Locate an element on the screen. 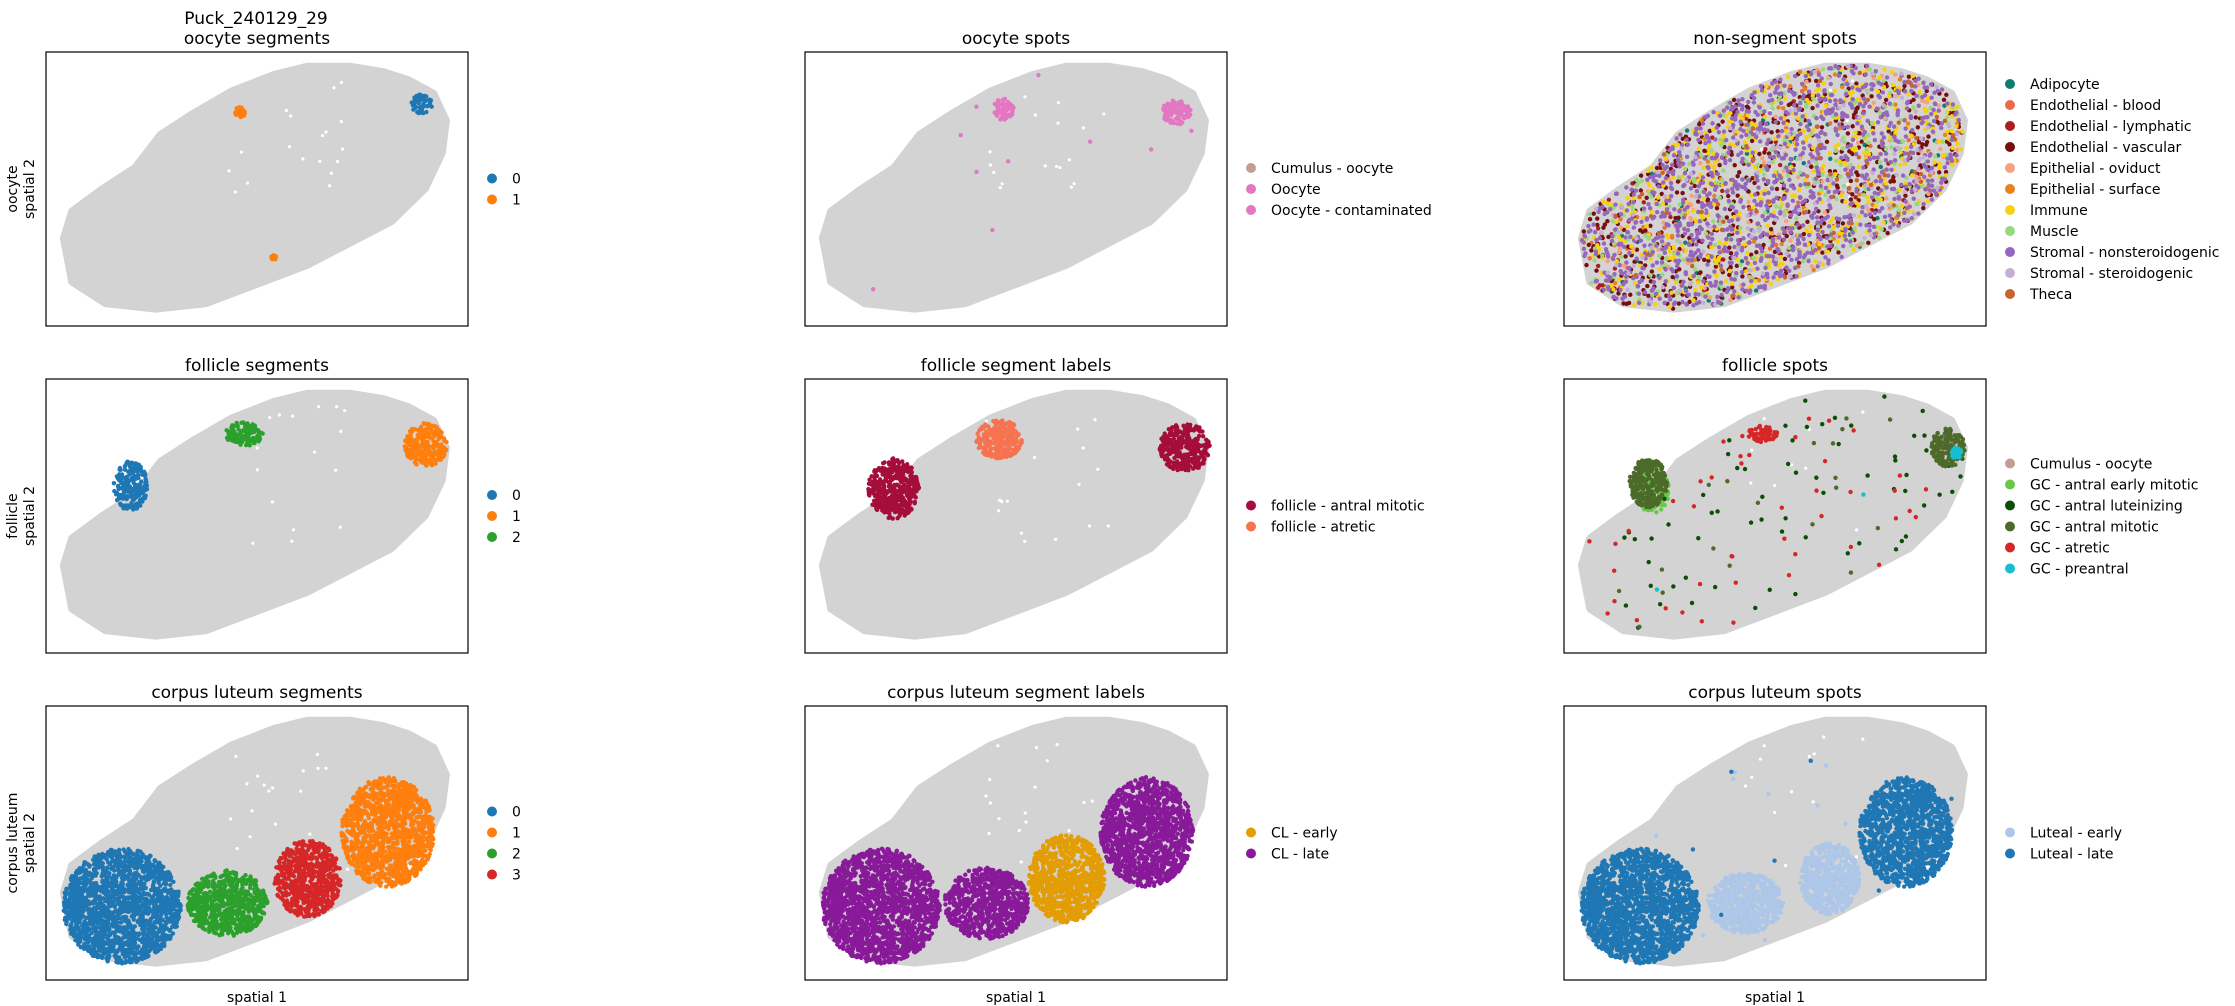  legend-label: Epithelial - oviduct is located at coordinates (2095, 169).